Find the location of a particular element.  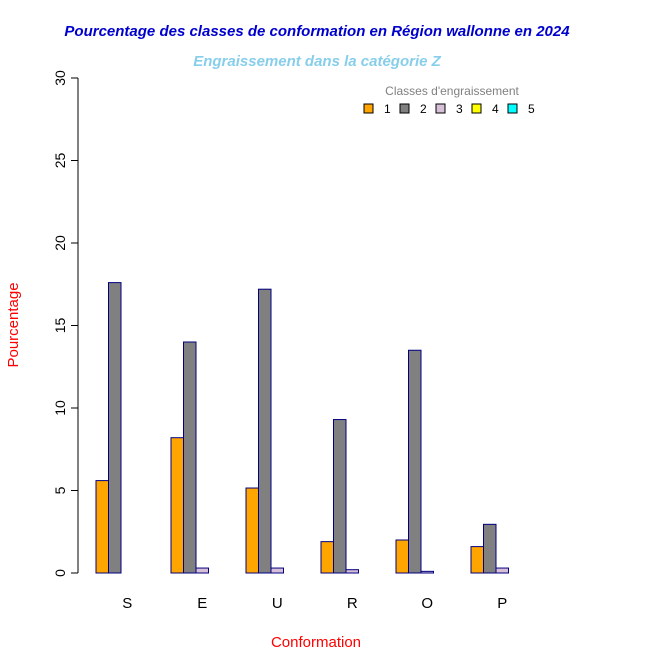

x-tick-label: O is located at coordinates (427, 603).